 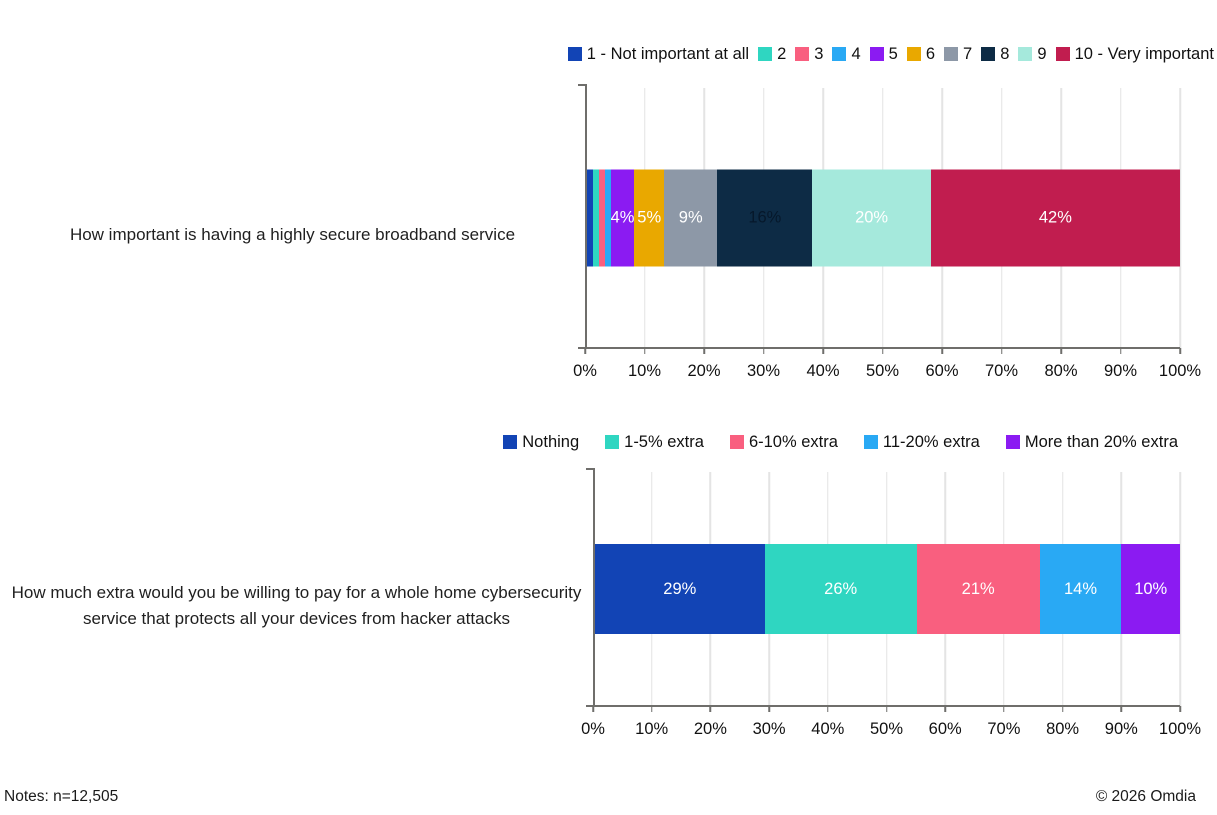 I want to click on data-label: 42%, so click(x=1055, y=217).